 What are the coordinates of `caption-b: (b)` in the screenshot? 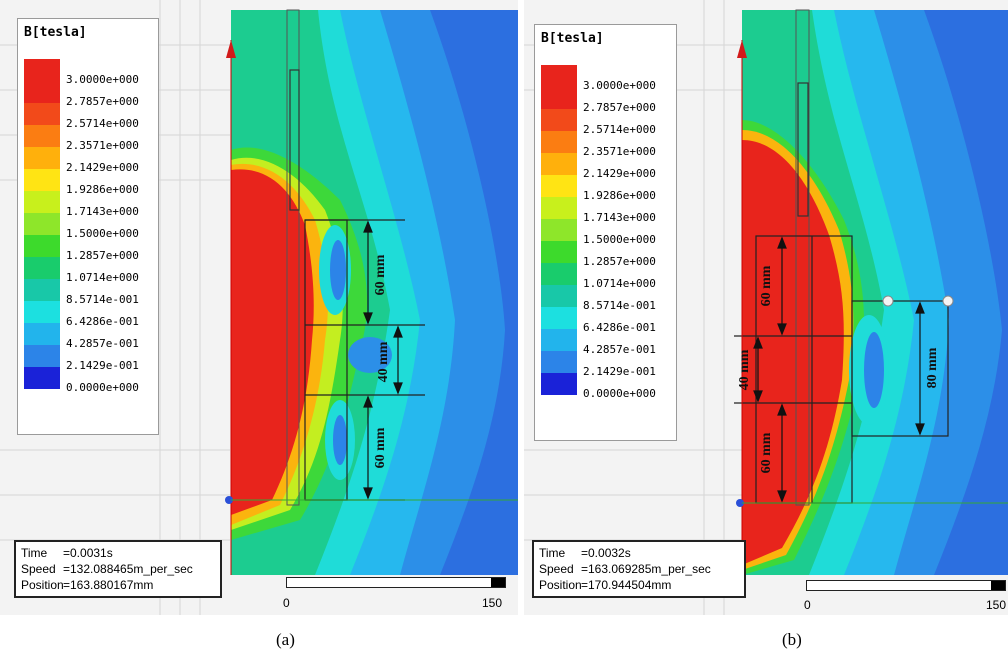 It's located at (792, 639).